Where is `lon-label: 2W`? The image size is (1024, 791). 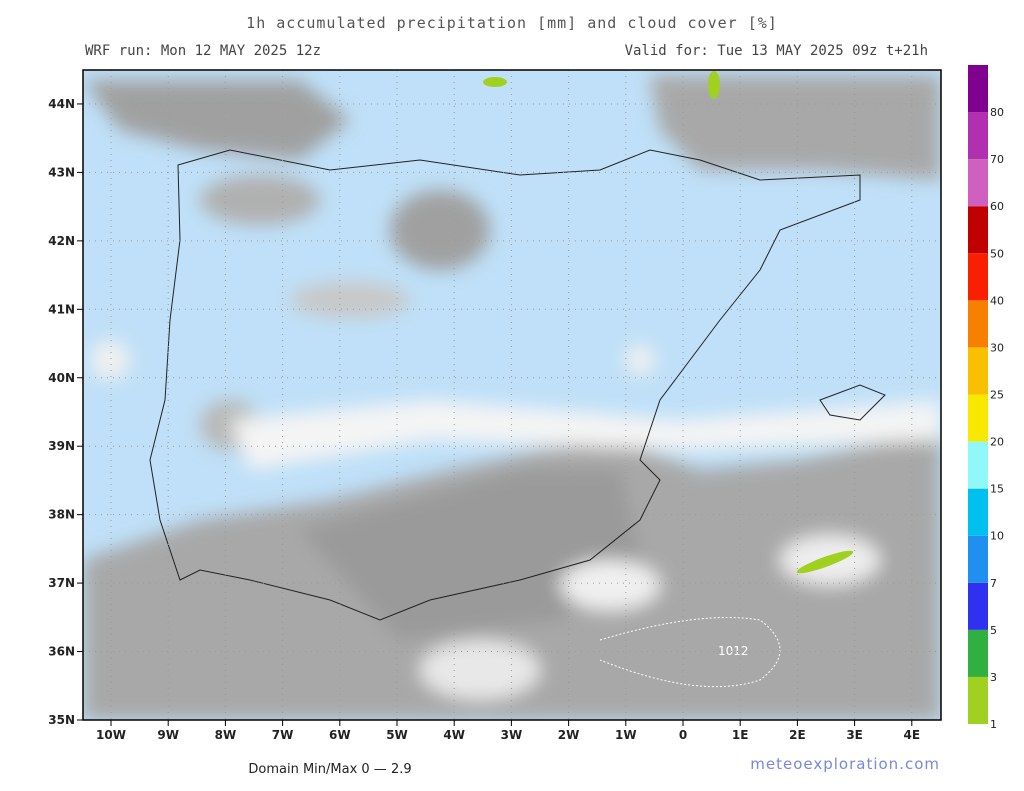 lon-label: 2W is located at coordinates (569, 735).